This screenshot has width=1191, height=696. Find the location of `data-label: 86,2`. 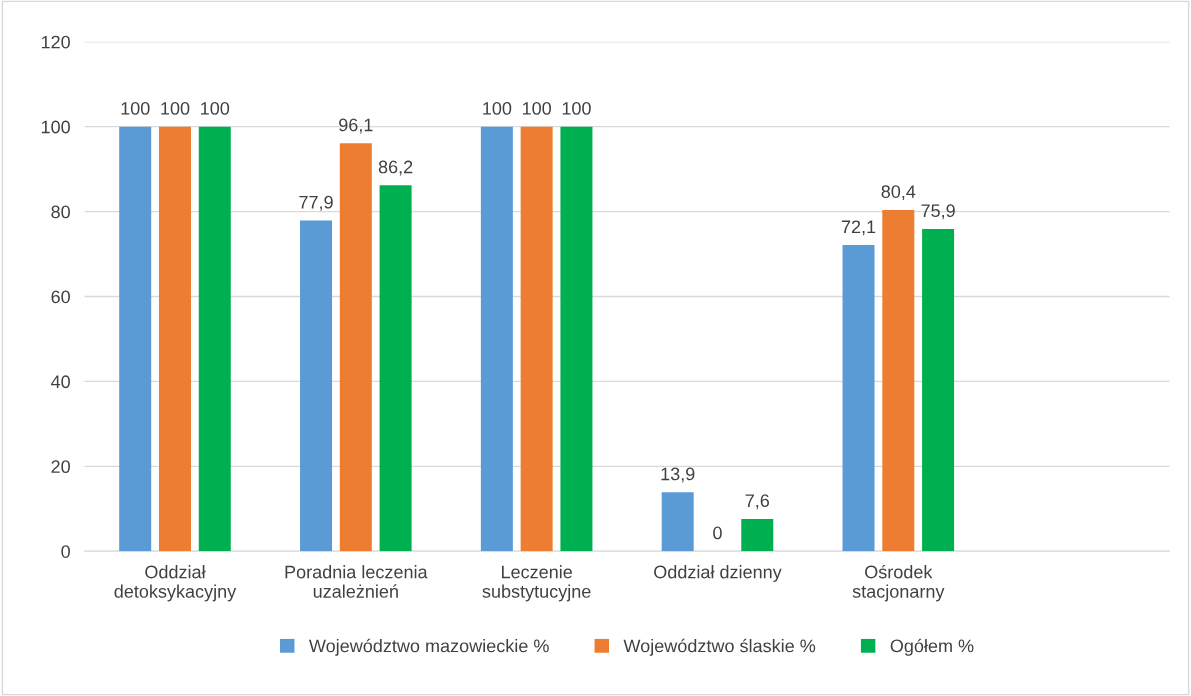

data-label: 86,2 is located at coordinates (395, 168).